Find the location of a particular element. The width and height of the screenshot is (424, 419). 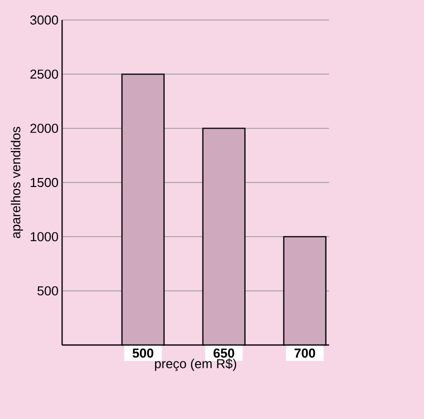

x-tick-label: 500 is located at coordinates (143, 353).